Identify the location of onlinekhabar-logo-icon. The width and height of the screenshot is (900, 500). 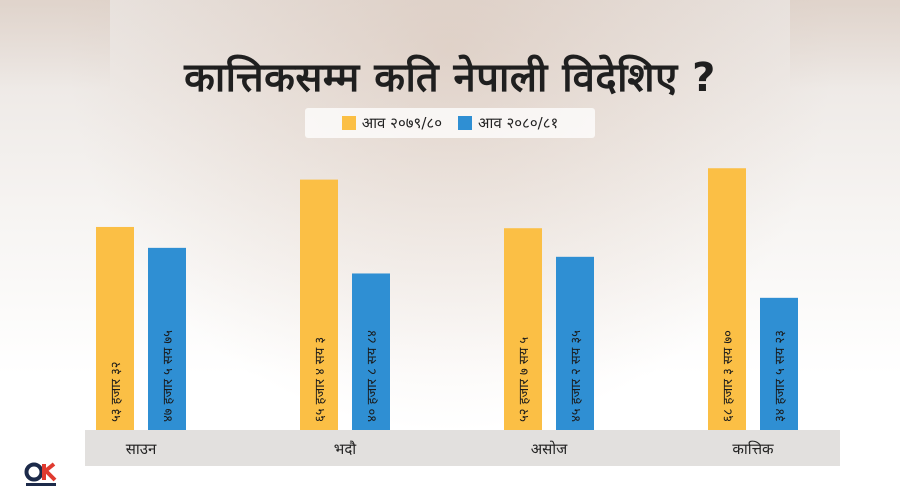
(40, 474).